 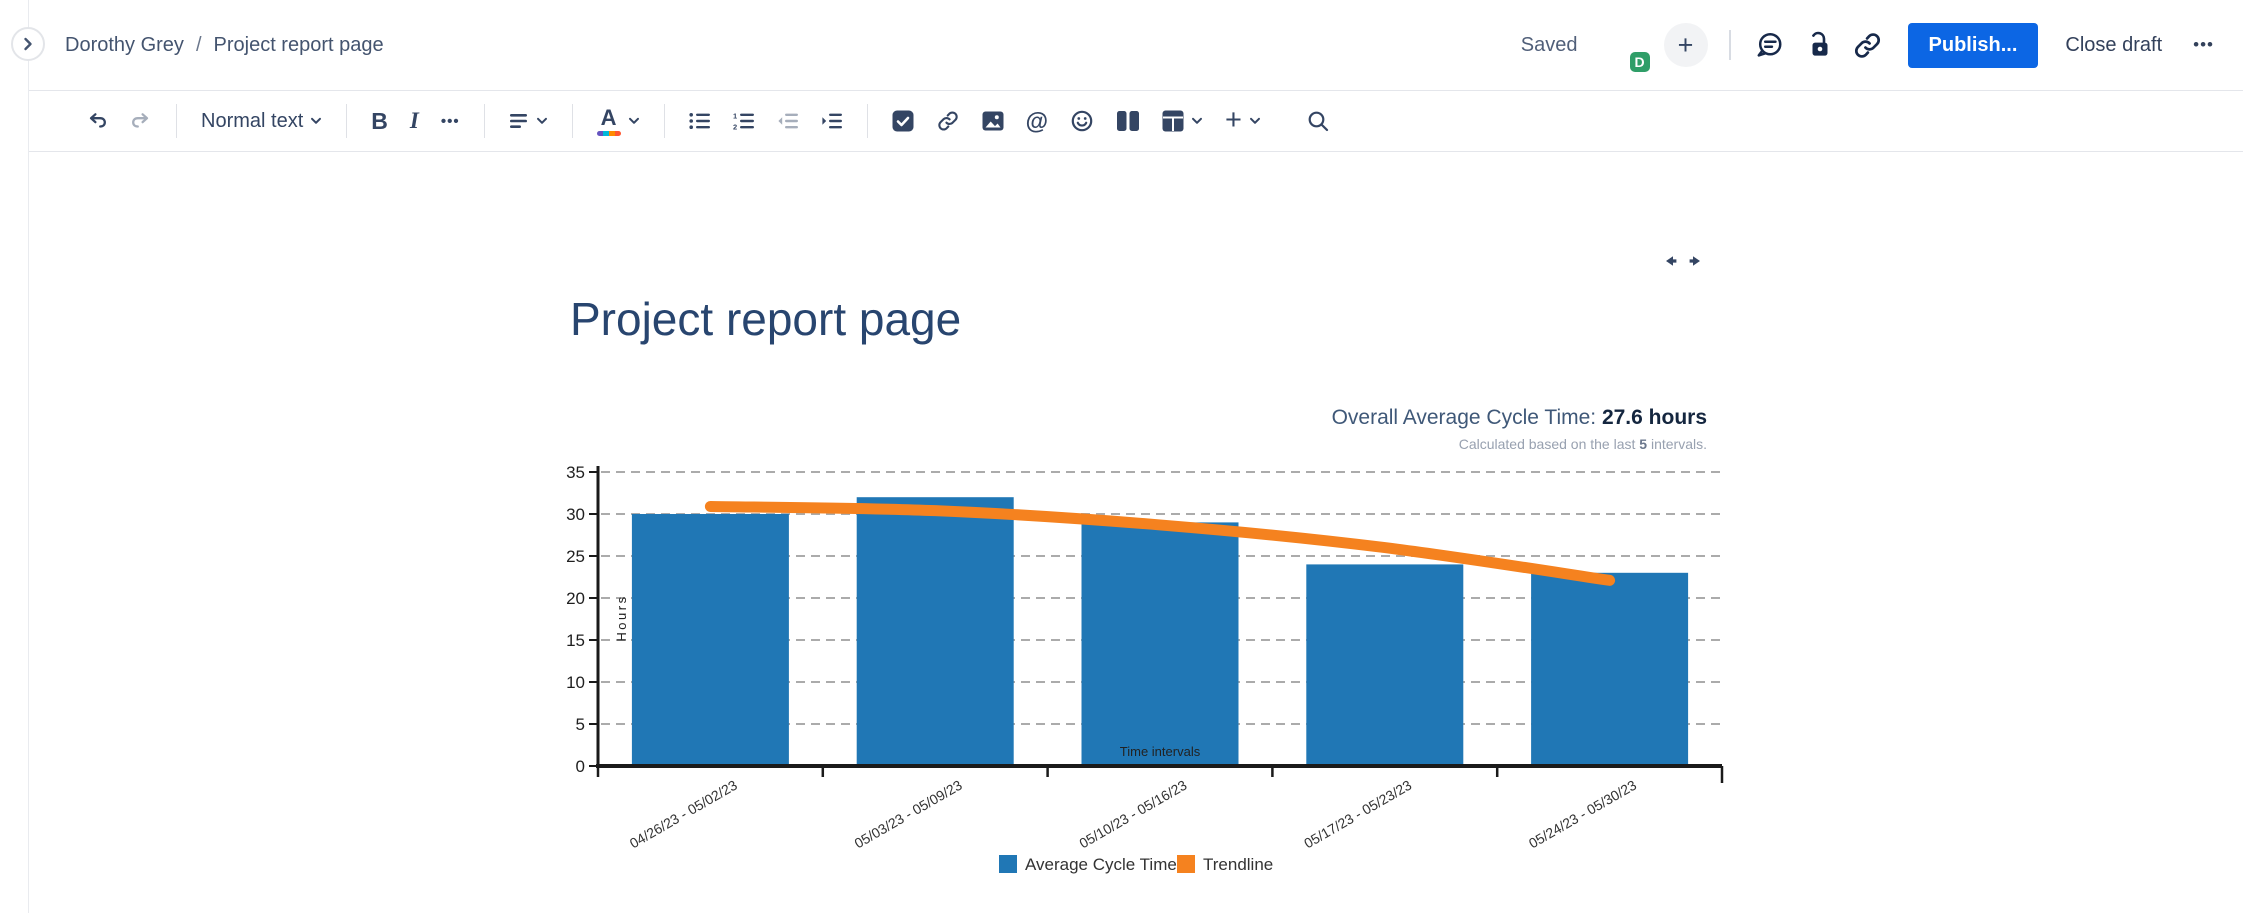 I want to click on insert-link-button, so click(x=948, y=121).